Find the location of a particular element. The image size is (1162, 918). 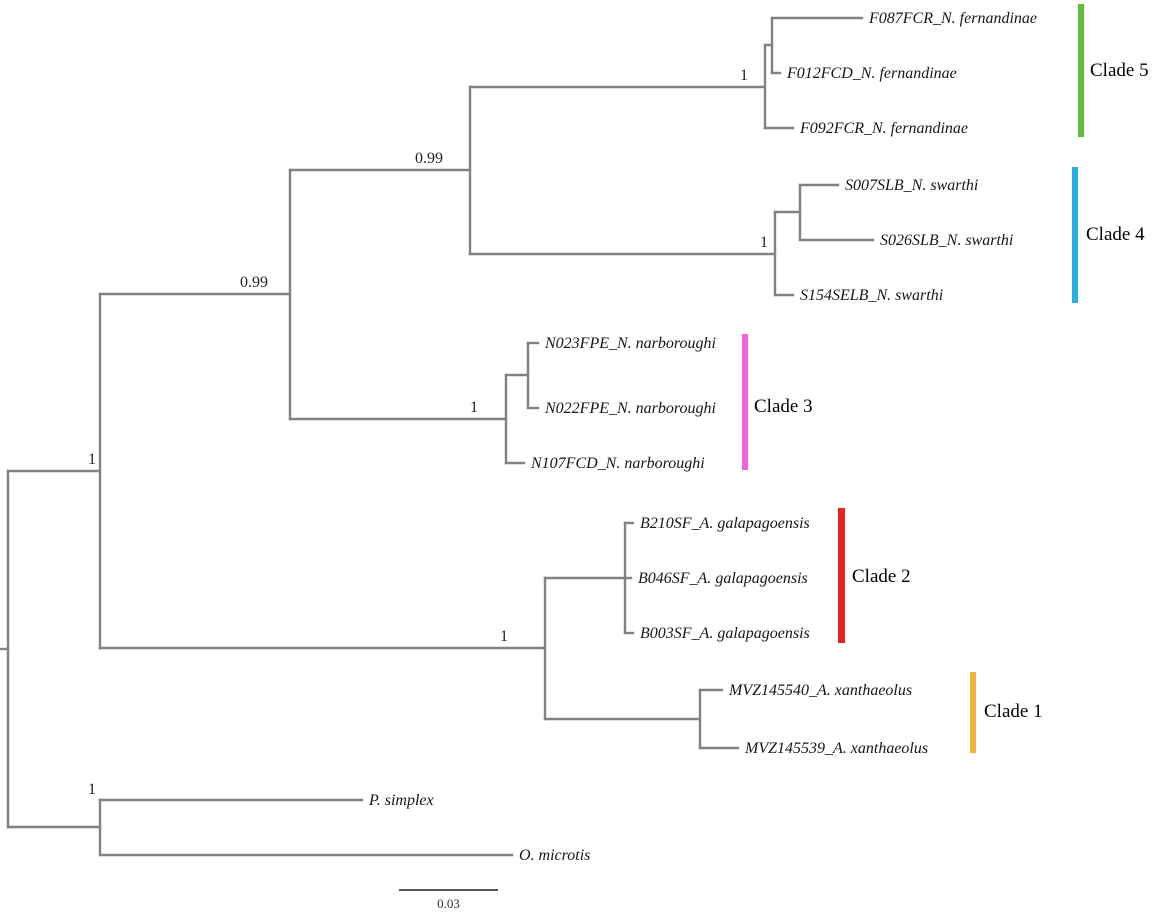

tip-label: B003SF_A. galapagoensis is located at coordinates (725, 633).